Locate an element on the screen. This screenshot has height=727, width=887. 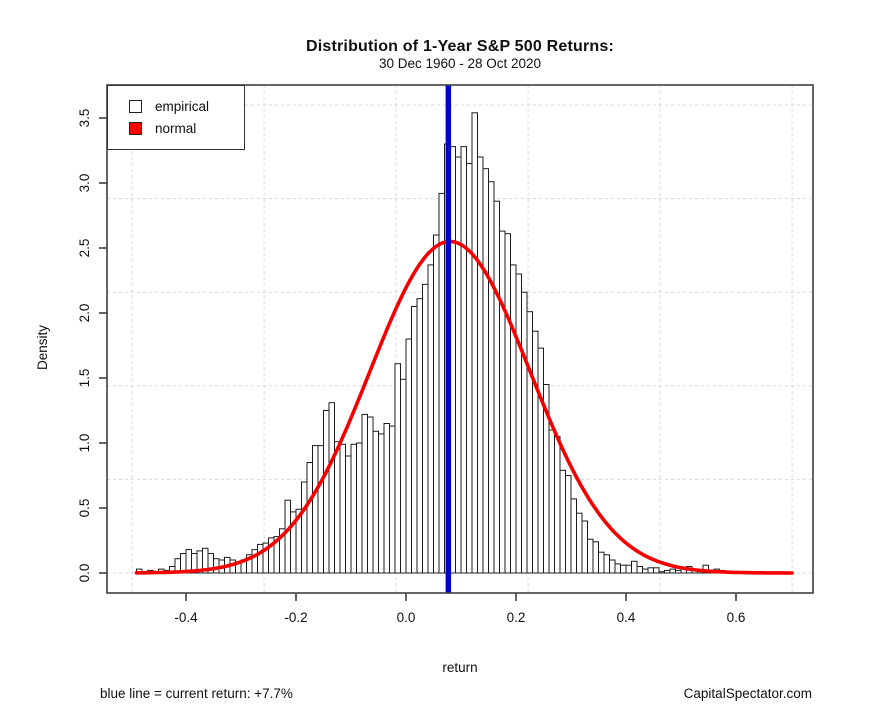
chart-title: Distribution of 1-Year S&P 500 Returns: is located at coordinates (460, 46).